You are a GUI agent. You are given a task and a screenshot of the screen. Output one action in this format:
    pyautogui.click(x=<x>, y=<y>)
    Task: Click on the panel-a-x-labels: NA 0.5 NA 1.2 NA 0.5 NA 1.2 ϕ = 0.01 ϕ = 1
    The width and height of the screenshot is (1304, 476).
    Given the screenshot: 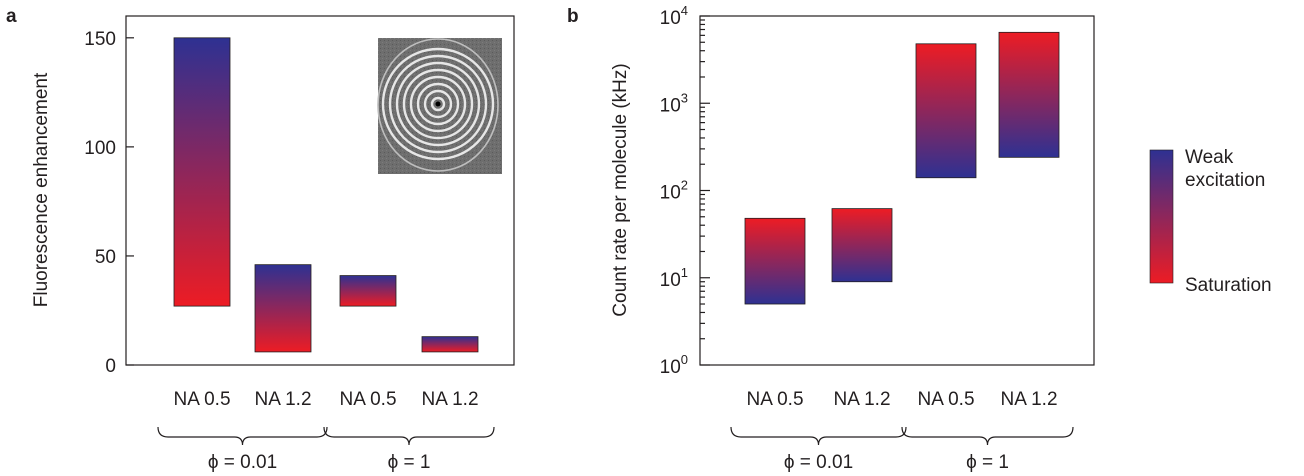 What is the action you would take?
    pyautogui.click(x=326, y=431)
    